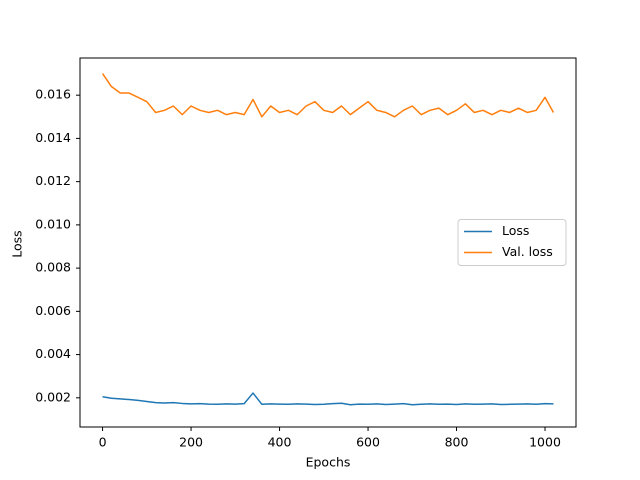 The image size is (640, 480). I want to click on x-axis-label: Epochs, so click(328, 462).